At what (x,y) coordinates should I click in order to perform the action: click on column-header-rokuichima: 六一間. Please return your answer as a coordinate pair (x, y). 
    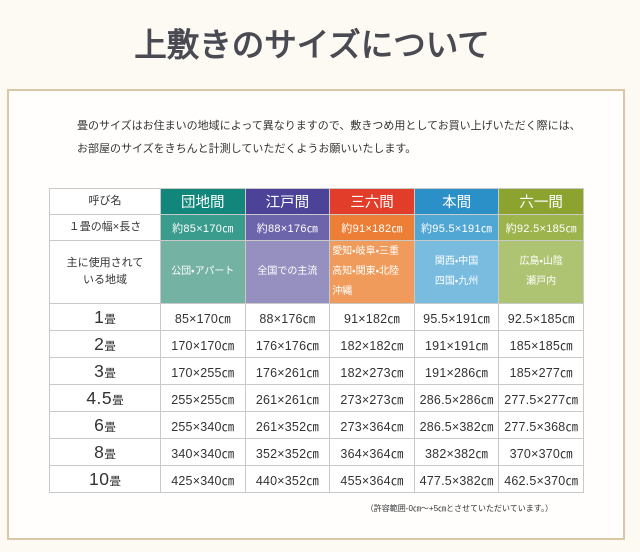
    Looking at the image, I should click on (541, 201).